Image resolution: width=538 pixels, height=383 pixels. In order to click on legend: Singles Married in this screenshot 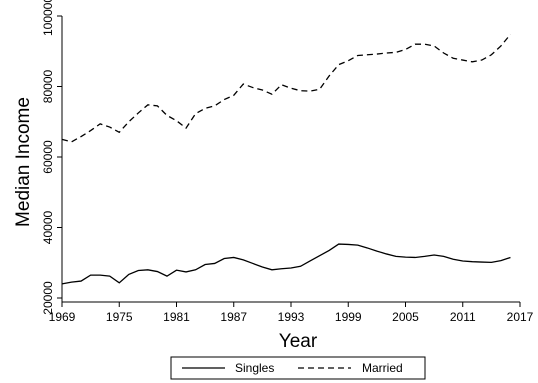, I will do `click(298, 368)`.